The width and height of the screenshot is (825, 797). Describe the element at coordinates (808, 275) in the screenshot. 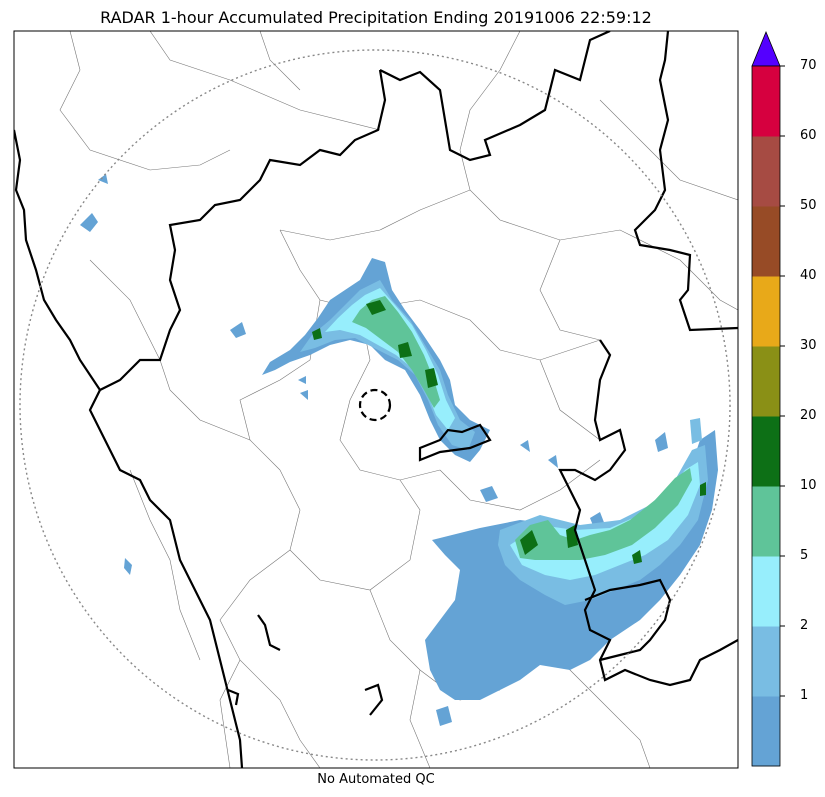

I see `colorbar-tick-label: 40` at that location.